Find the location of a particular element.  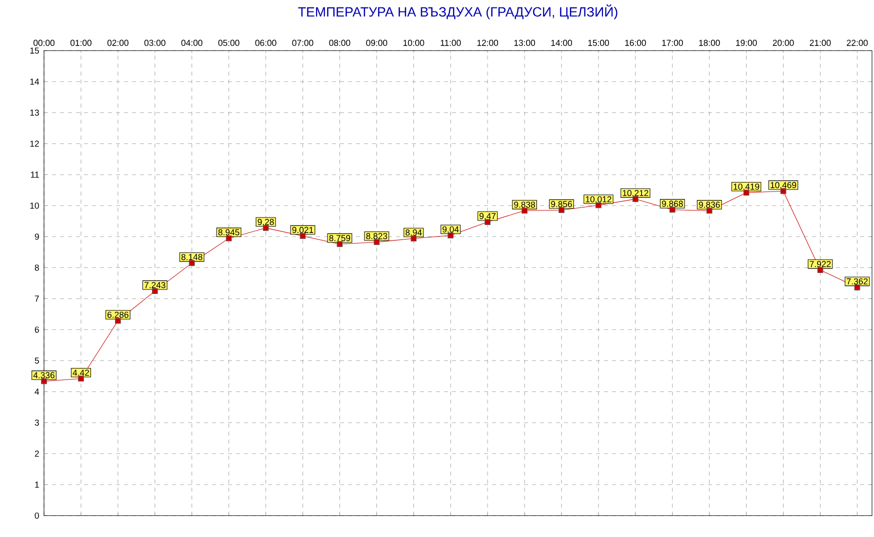

y-tick-label: 7 is located at coordinates (36, 299).